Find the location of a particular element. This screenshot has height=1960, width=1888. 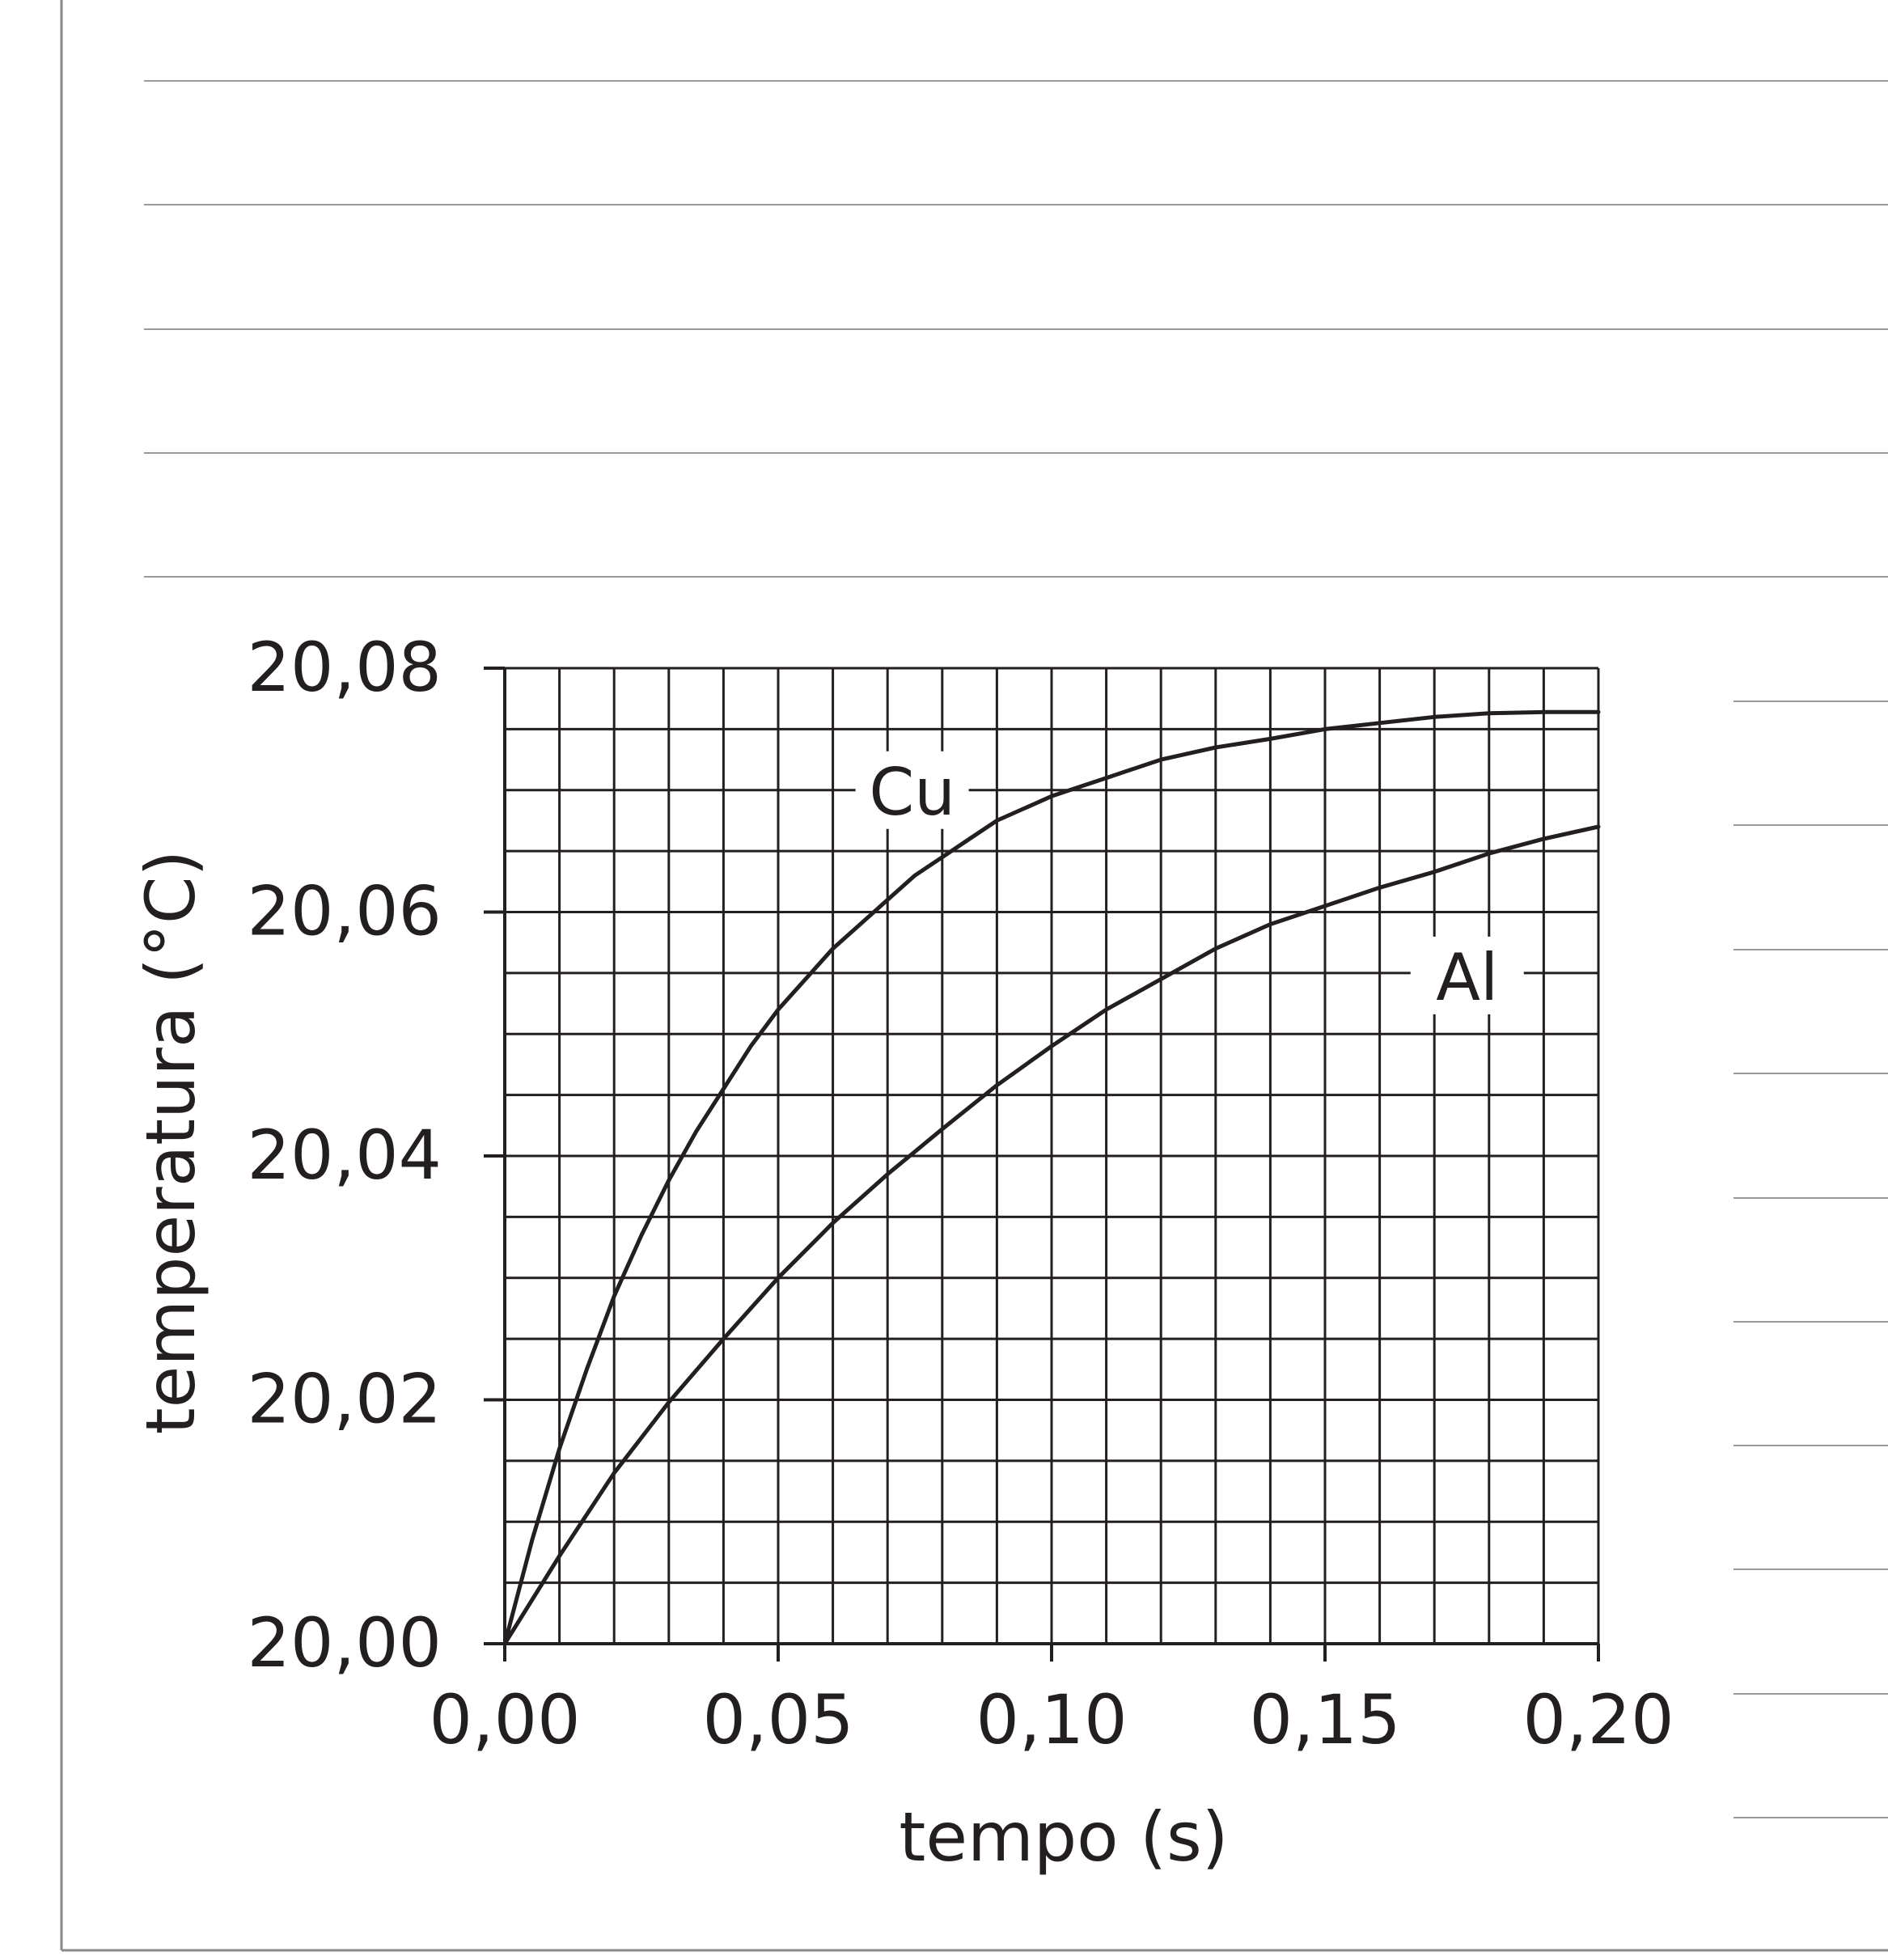

series-labels: Cu Al is located at coordinates (1189, 883).